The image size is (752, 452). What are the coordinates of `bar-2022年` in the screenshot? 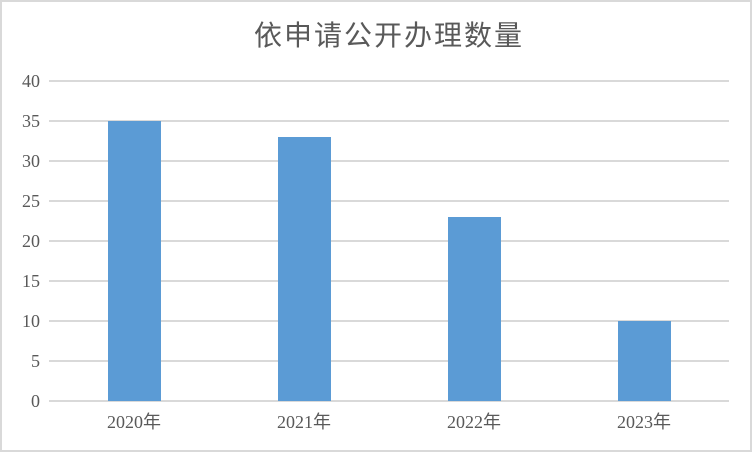 It's located at (474, 309).